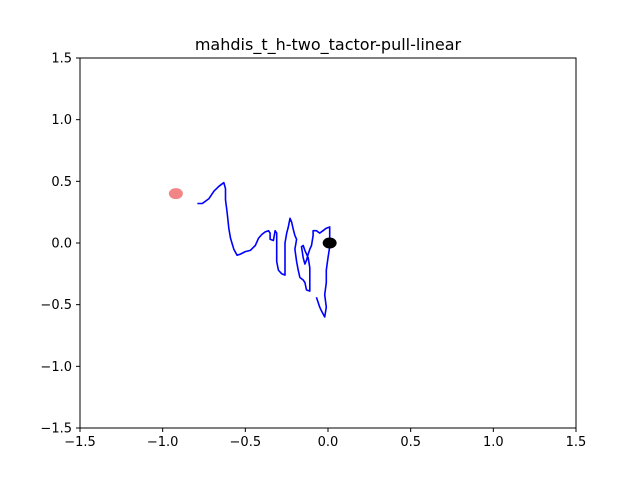  I want to click on x-axis: −1.5 −1.0 −0.5 0.0 0.5 1.0 1.5, so click(325, 439).